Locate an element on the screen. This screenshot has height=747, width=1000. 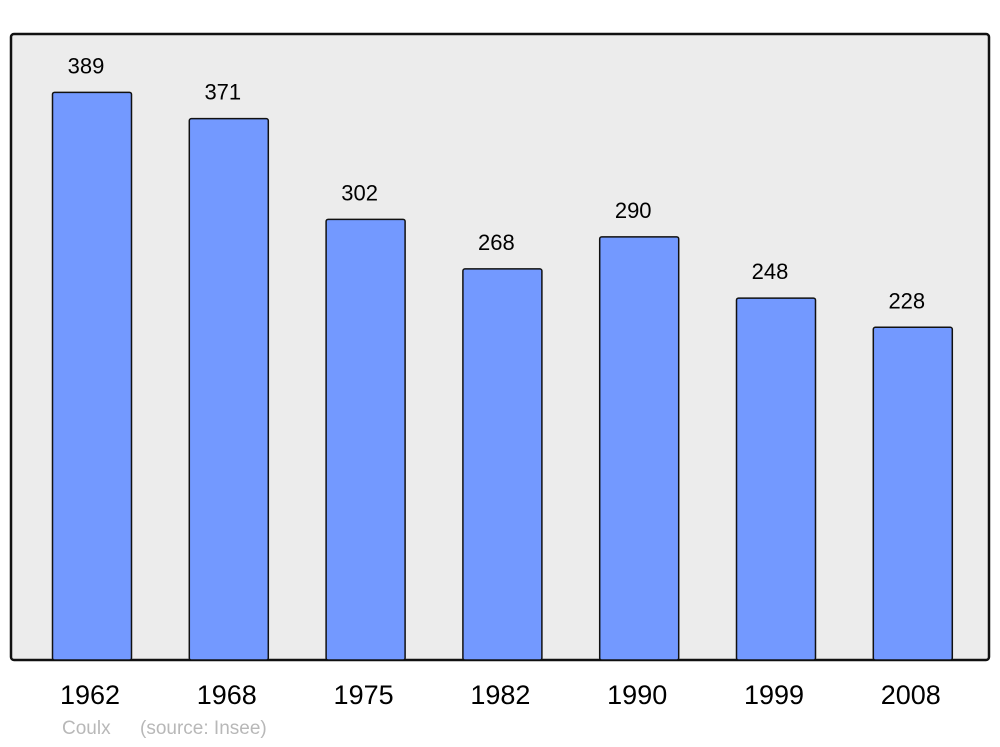
footer-source: (source: Insee) is located at coordinates (203, 728).